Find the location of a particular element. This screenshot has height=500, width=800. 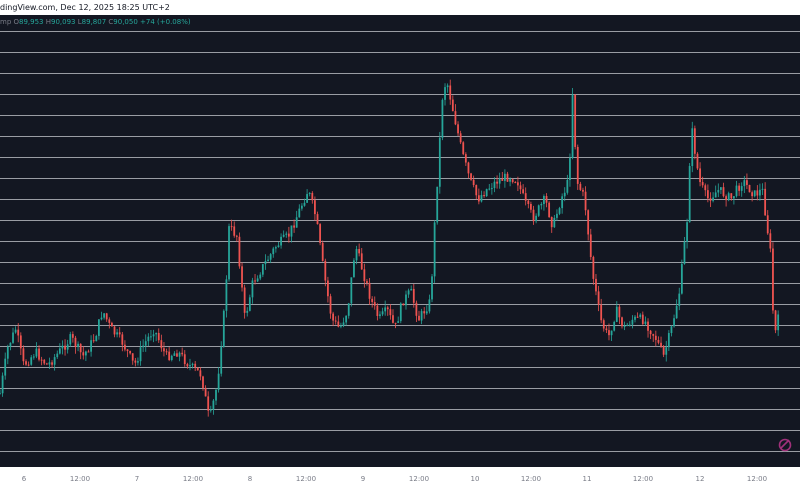

source-text: dingView.com, Dec 12, 2025 18:25 UTC+2 is located at coordinates (85, 7).